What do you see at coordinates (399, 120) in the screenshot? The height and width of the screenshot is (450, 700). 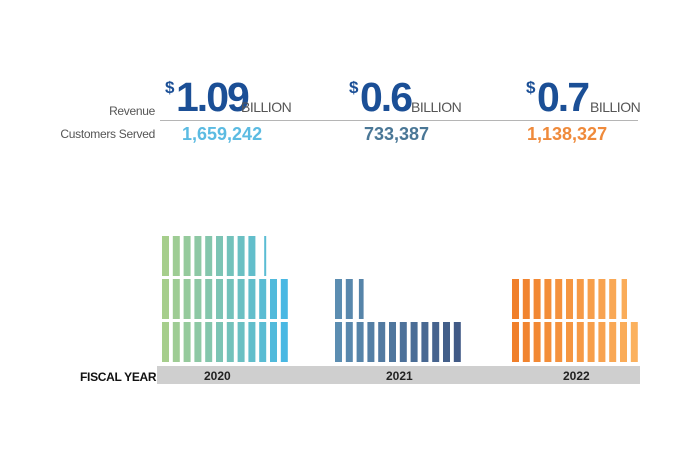 I see `header-divider` at bounding box center [399, 120].